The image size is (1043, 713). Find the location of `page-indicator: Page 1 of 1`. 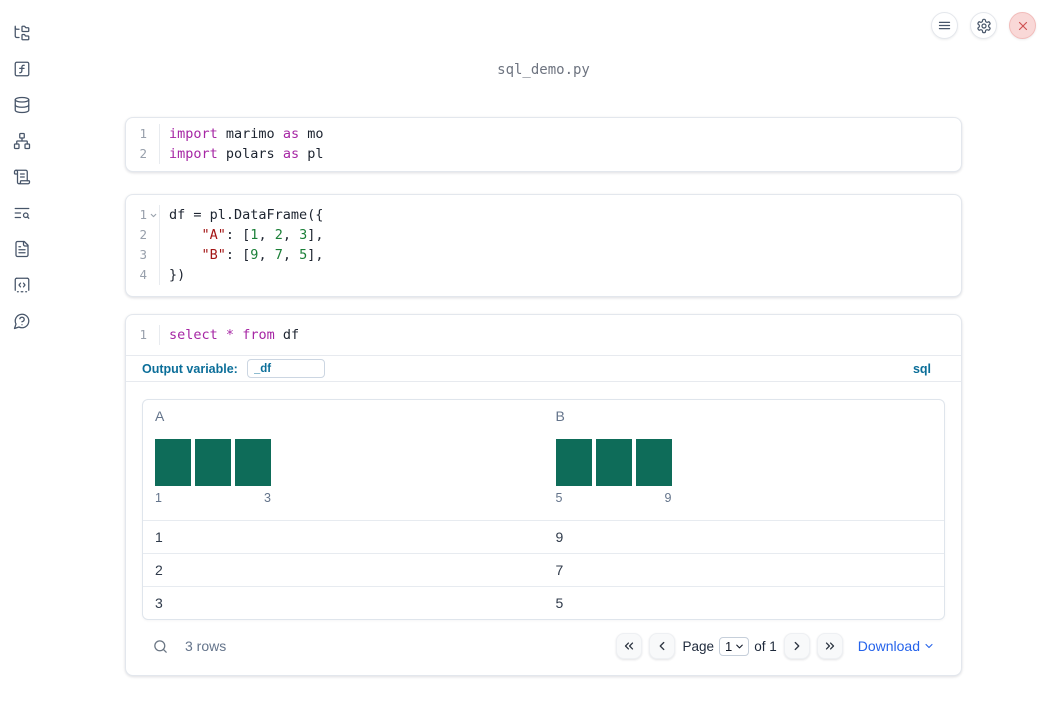

page-indicator: Page 1 of 1 is located at coordinates (729, 646).